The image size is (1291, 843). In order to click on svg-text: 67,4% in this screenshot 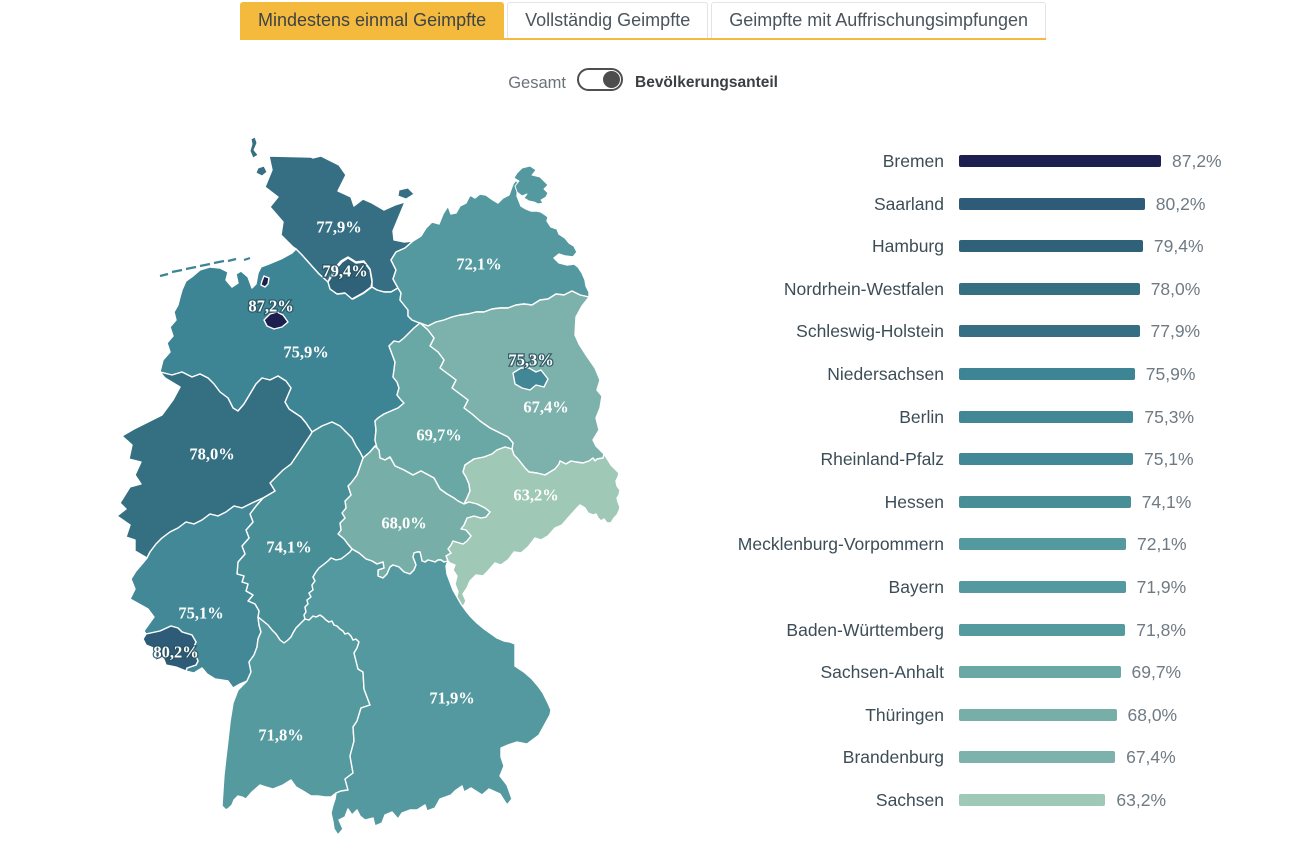, I will do `click(545, 407)`.